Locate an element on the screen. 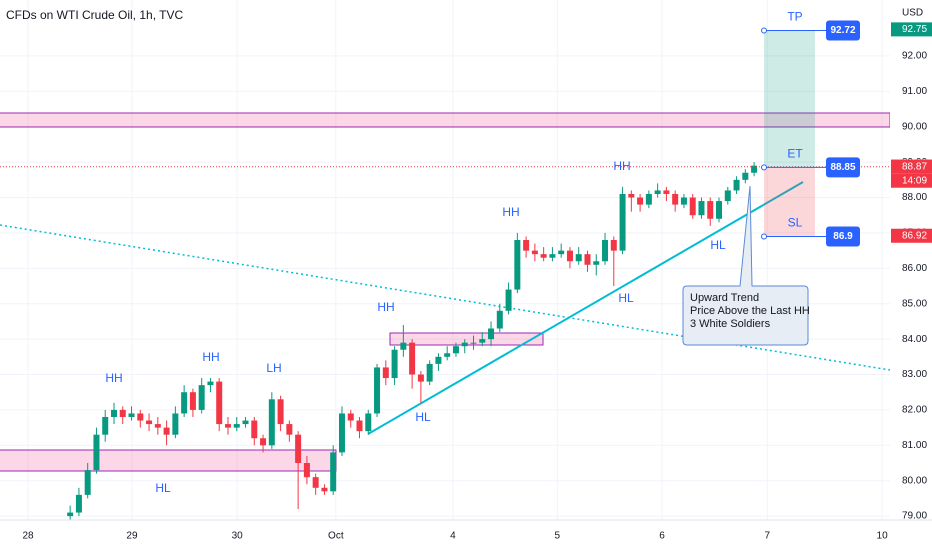 This screenshot has width=932, height=550. position-value: 86.9 is located at coordinates (843, 236).